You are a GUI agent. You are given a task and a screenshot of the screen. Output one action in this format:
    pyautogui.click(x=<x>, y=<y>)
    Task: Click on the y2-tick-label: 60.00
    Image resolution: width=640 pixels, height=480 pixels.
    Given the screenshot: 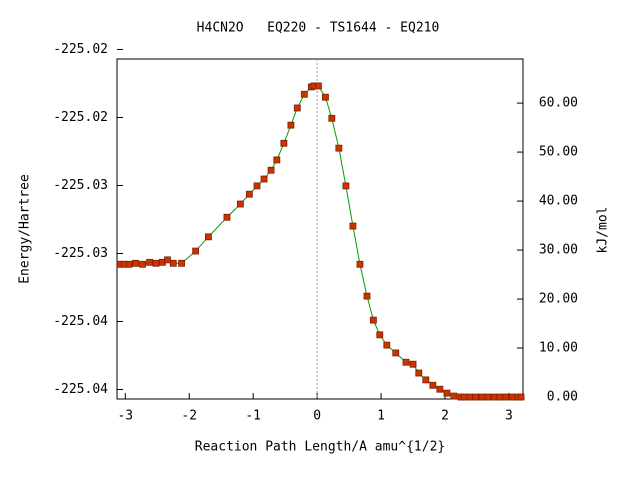 What is the action you would take?
    pyautogui.click(x=558, y=103)
    